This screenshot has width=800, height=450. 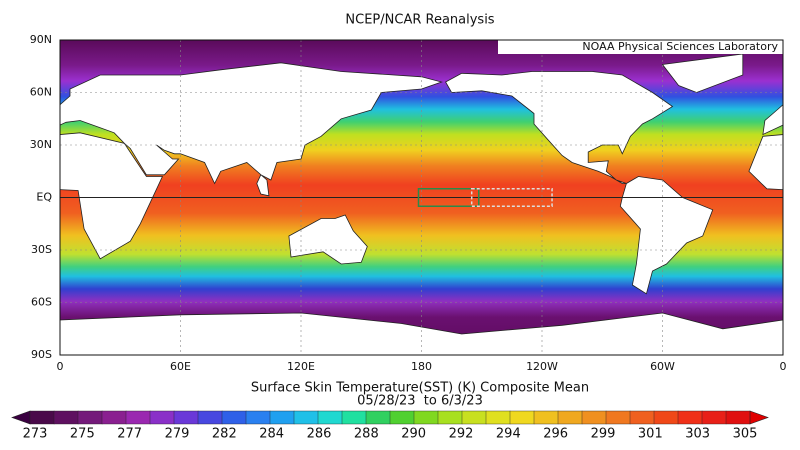 I want to click on lat-label: 30S, so click(x=41, y=249).